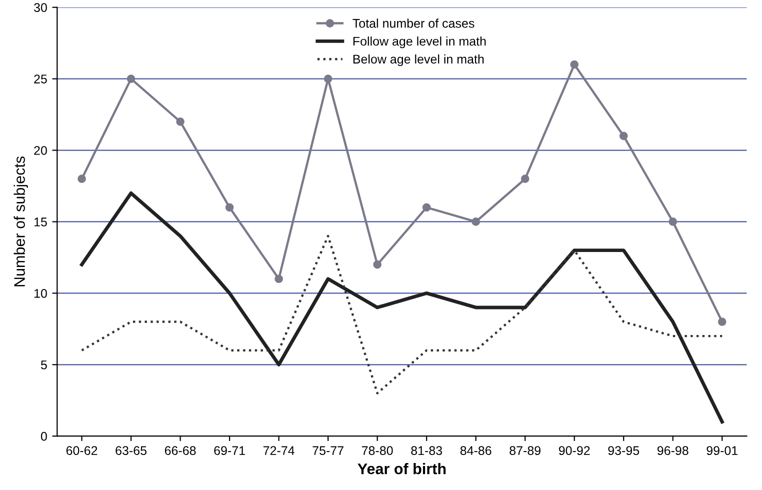  Describe the element at coordinates (419, 42) in the screenshot. I see `legend-label: Follow age level in math` at that location.